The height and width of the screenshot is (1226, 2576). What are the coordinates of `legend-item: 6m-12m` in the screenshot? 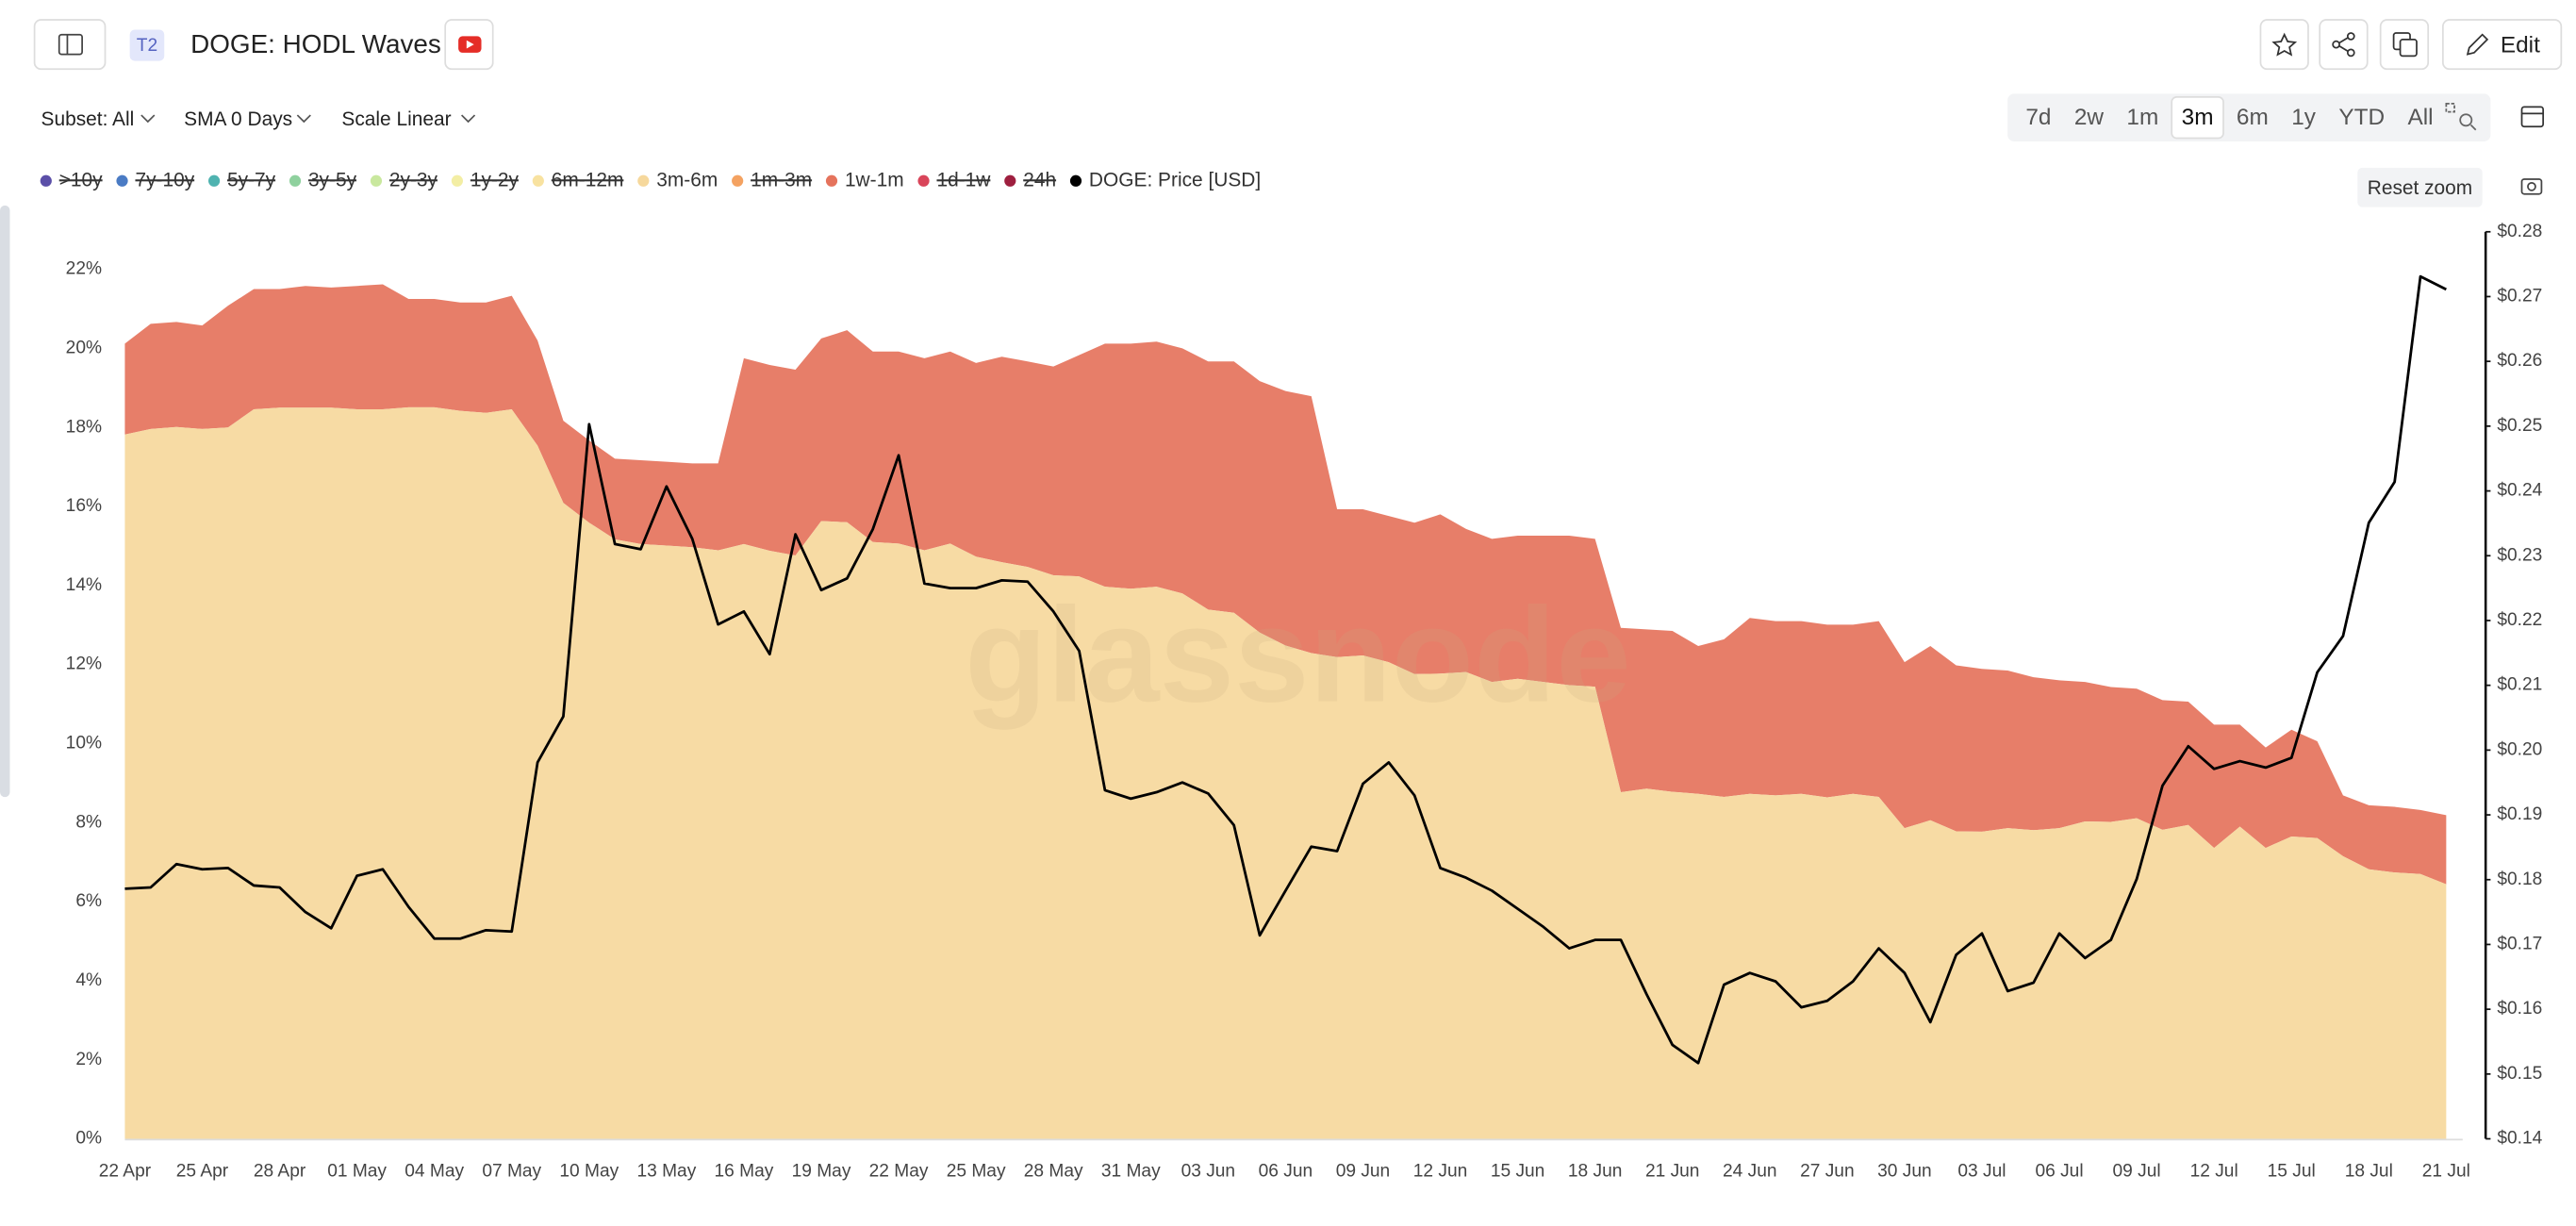 It's located at (578, 180).